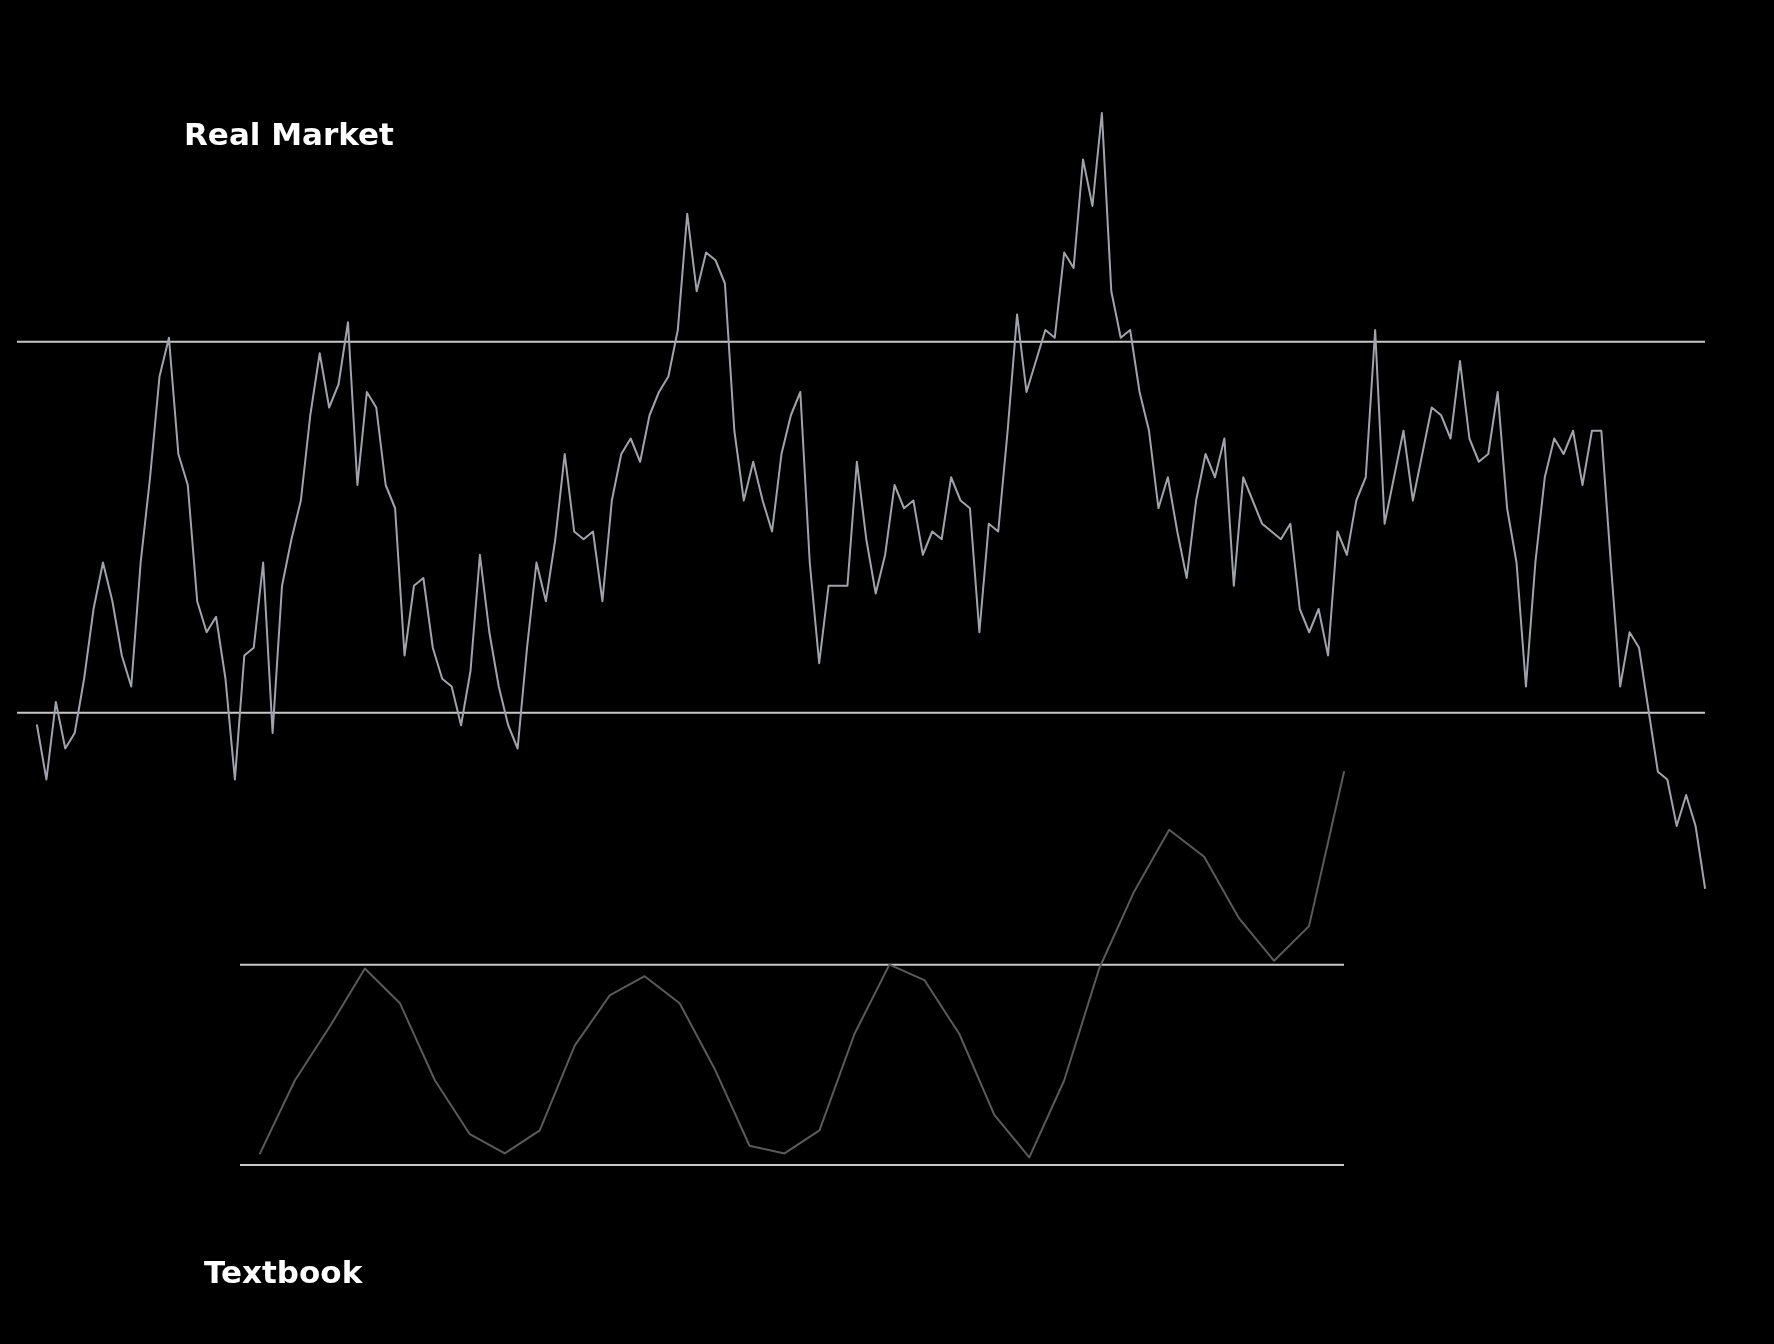  What do you see at coordinates (289, 134) in the screenshot?
I see `chart-title: Real Market` at bounding box center [289, 134].